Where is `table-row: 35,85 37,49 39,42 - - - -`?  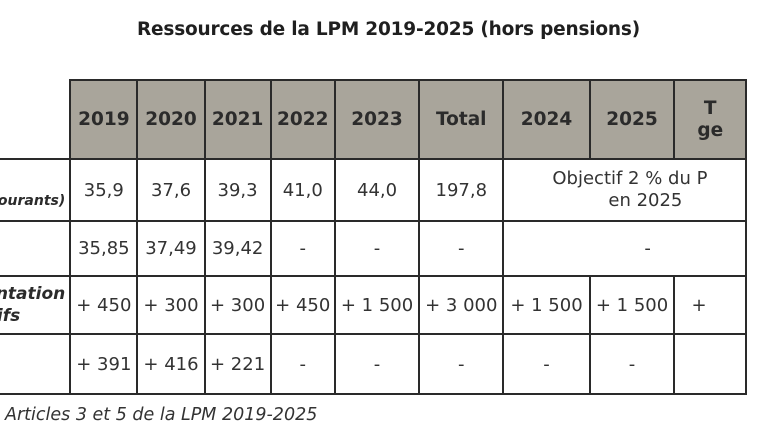
table-row: 35,85 37,49 39,42 - - - - is located at coordinates (373, 248).